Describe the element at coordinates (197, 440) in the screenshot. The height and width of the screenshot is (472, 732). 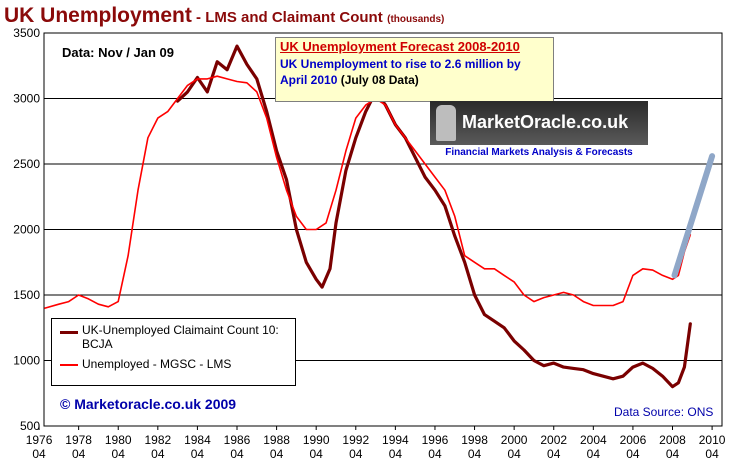
I see `x-tick-label: 1984` at that location.